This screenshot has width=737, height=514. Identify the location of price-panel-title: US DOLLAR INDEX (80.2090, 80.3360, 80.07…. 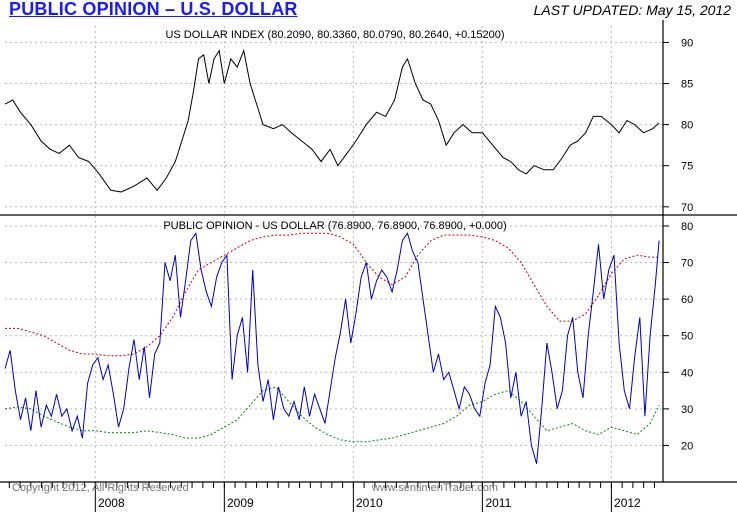
(334, 35).